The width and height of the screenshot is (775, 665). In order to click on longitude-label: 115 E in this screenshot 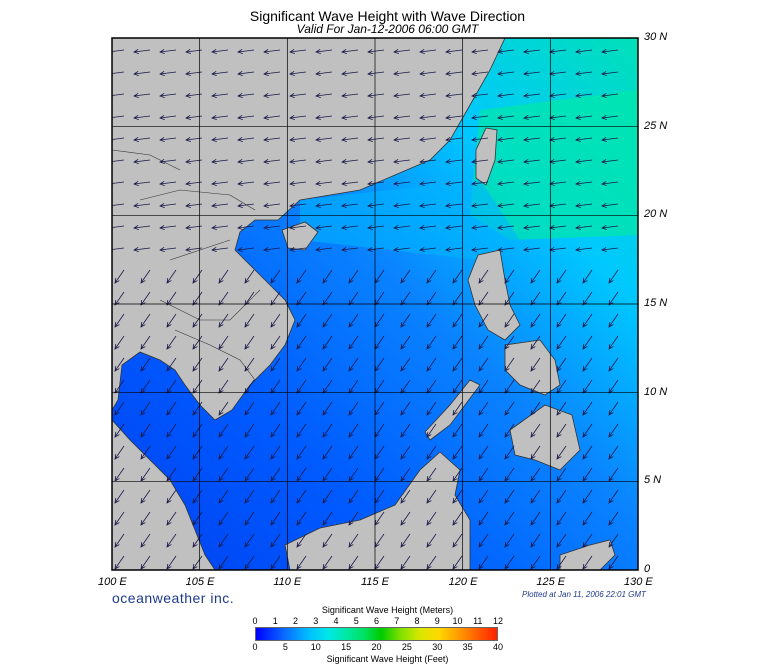, I will do `click(375, 582)`.